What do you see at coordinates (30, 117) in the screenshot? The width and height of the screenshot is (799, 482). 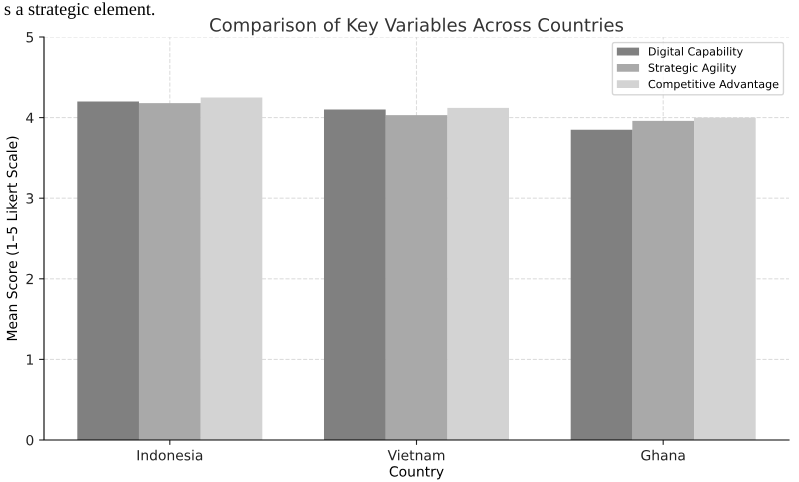 I see `y-tick-label: 4` at bounding box center [30, 117].